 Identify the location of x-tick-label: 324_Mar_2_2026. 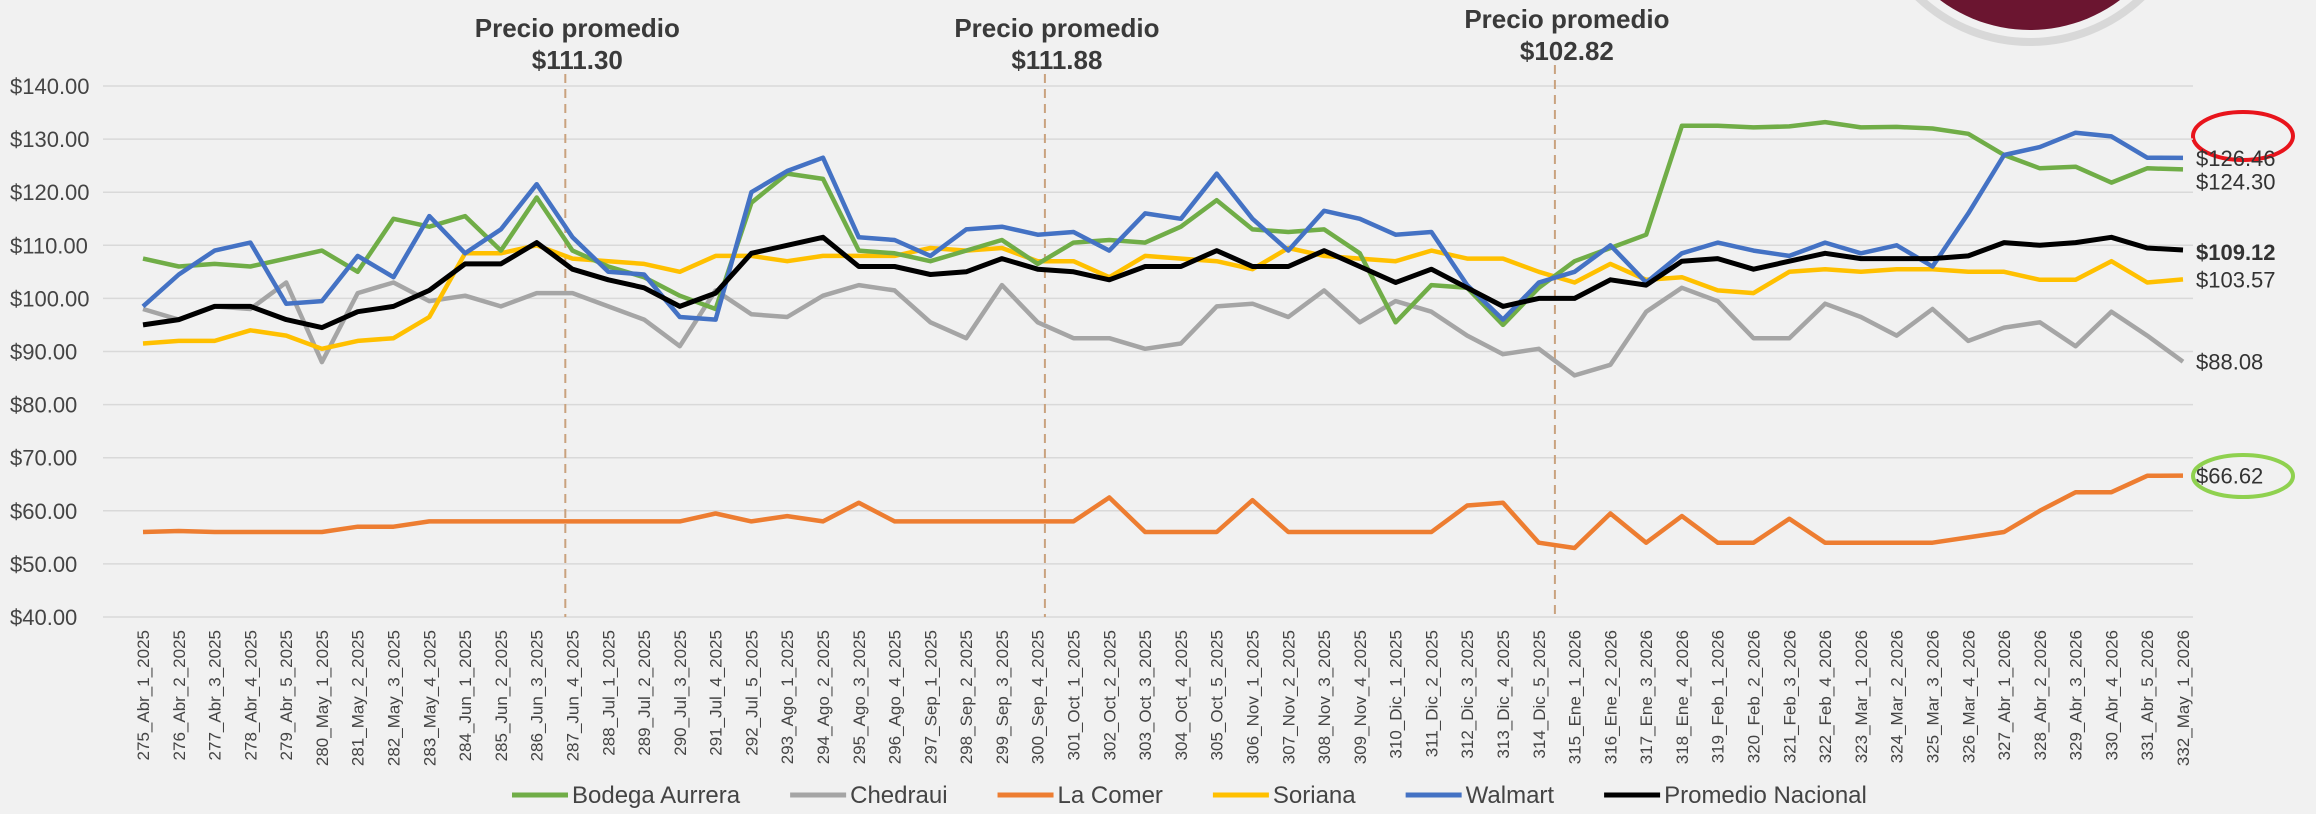
(1897, 696).